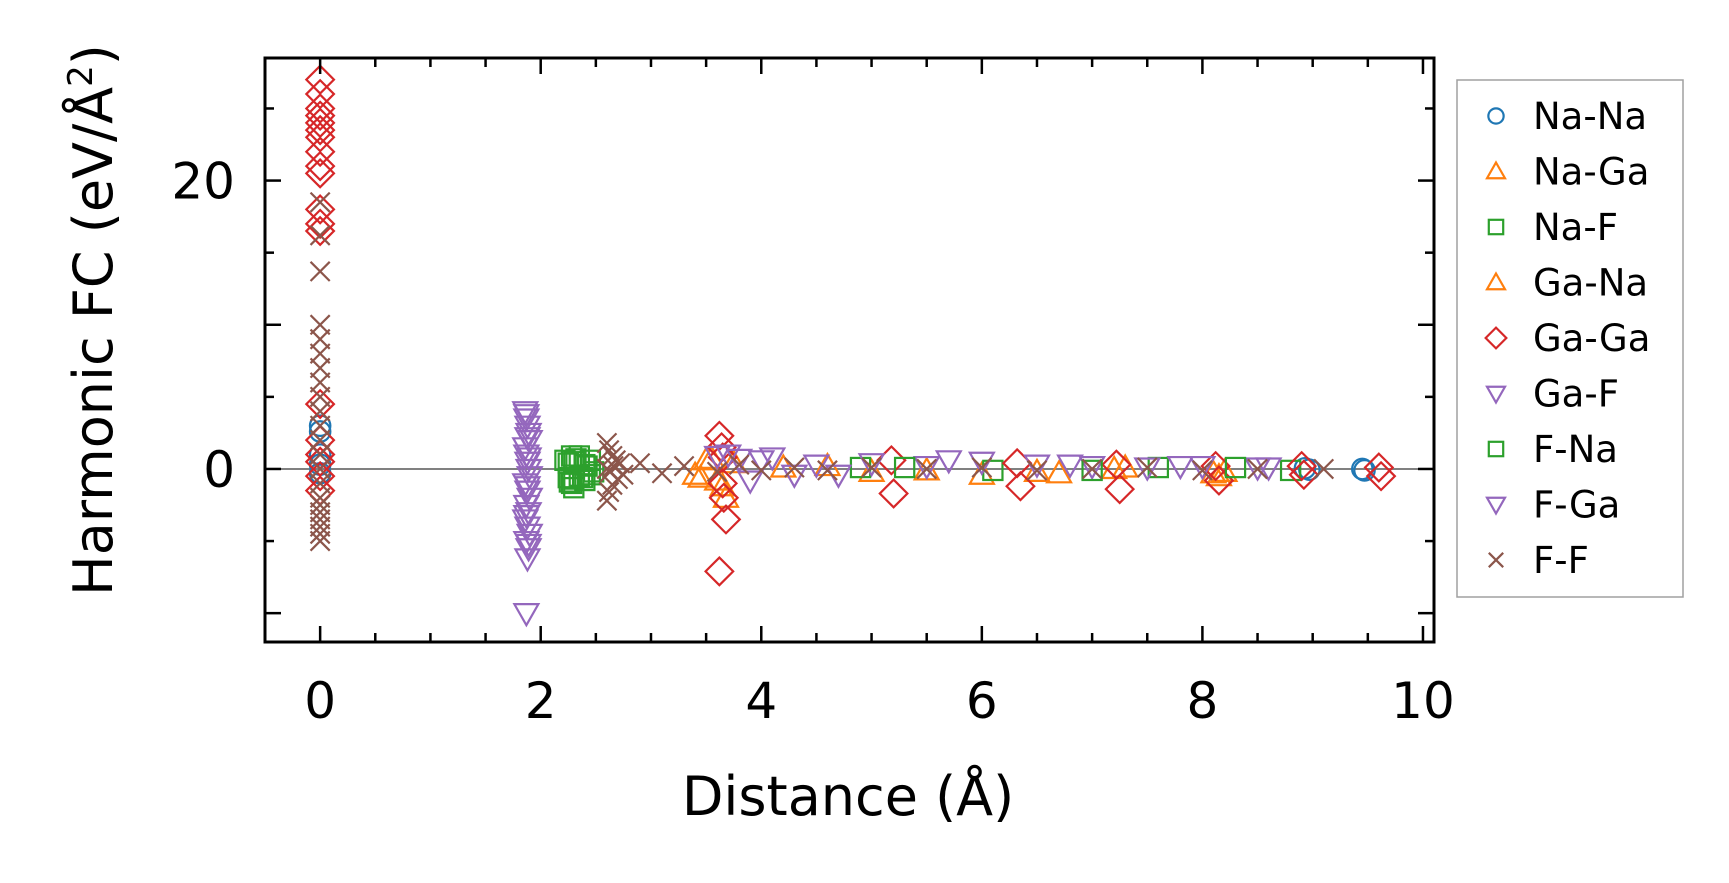 Image resolution: width=1729 pixels, height=883 pixels. I want to click on x-tick-label: 0, so click(320, 701).